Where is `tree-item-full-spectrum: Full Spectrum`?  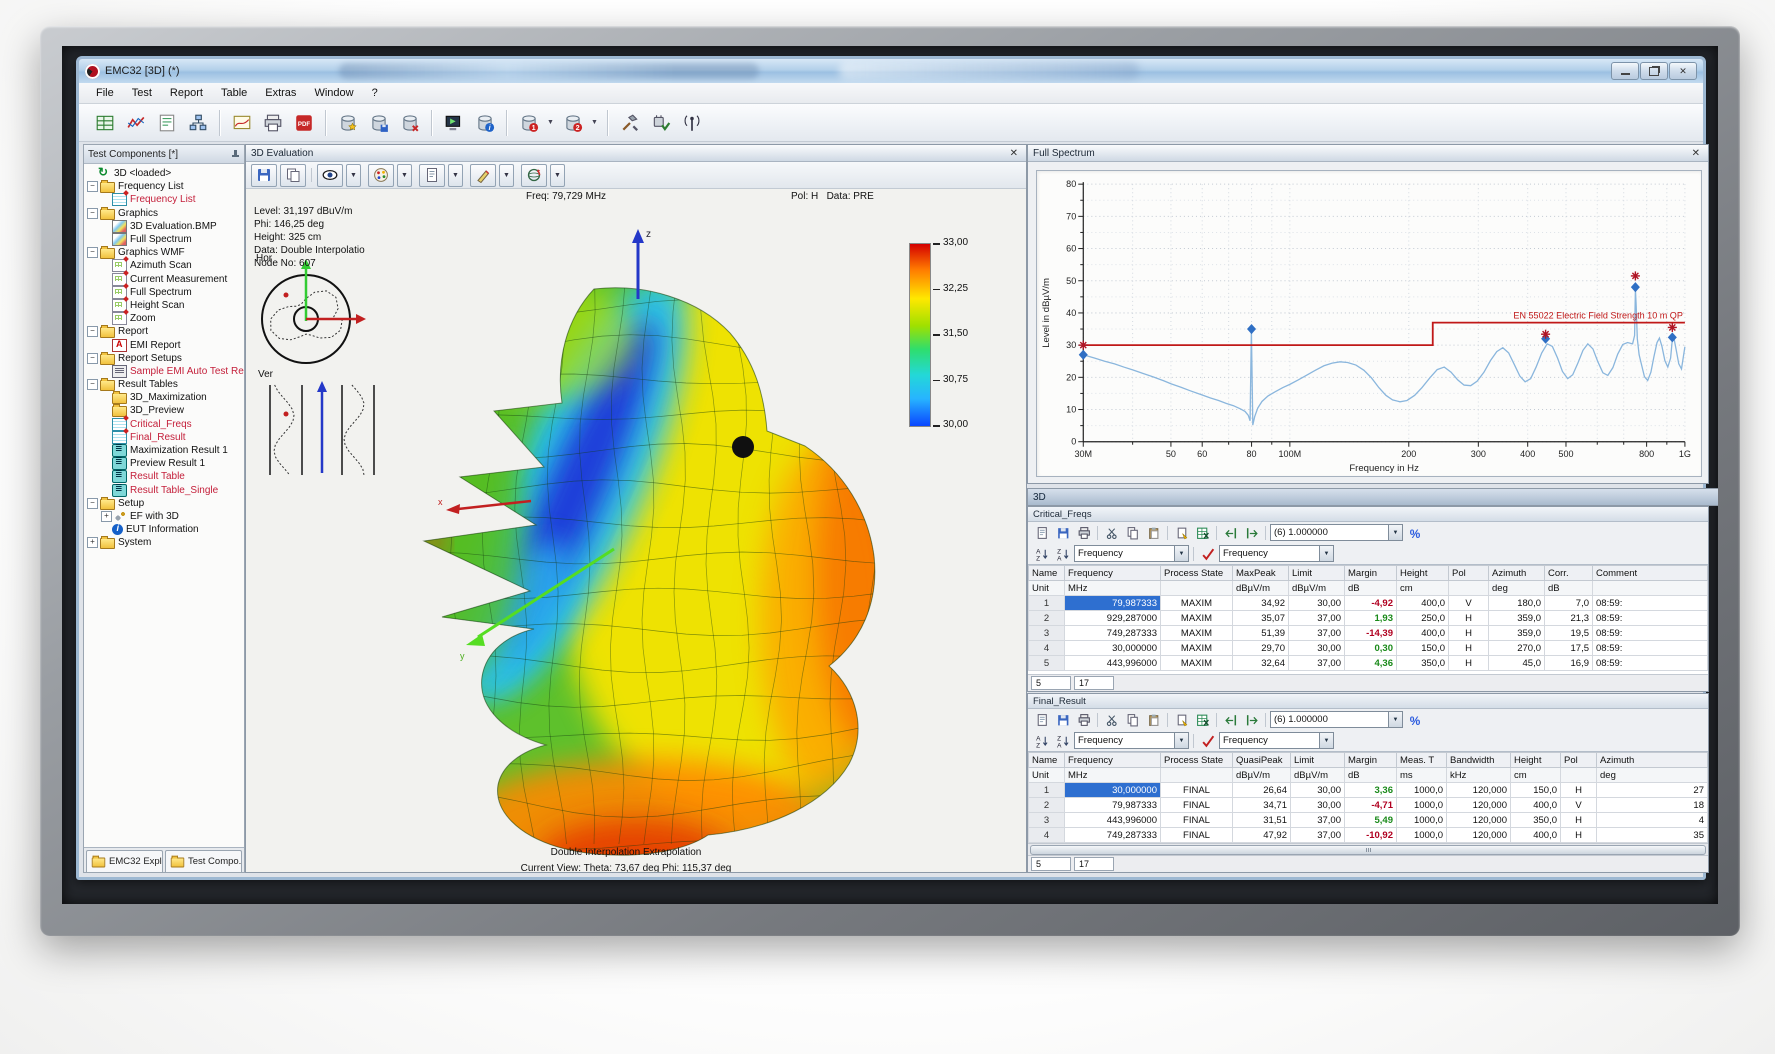
tree-item-full-spectrum: Full Spectrum is located at coordinates (165, 292).